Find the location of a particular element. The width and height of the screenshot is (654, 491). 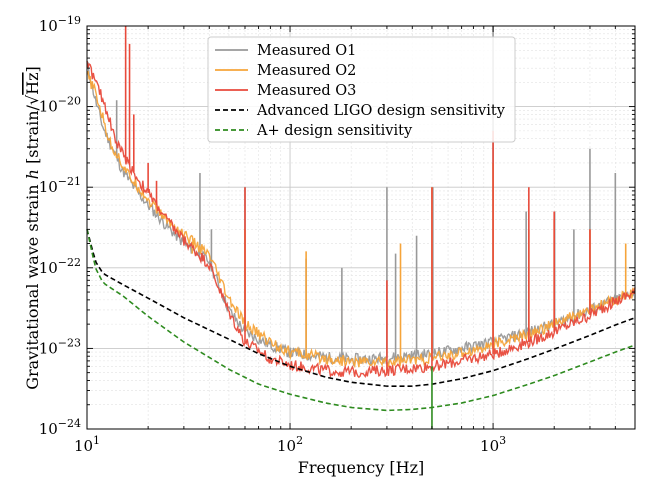

y-tick-label: 10−21 is located at coordinates (60, 185).